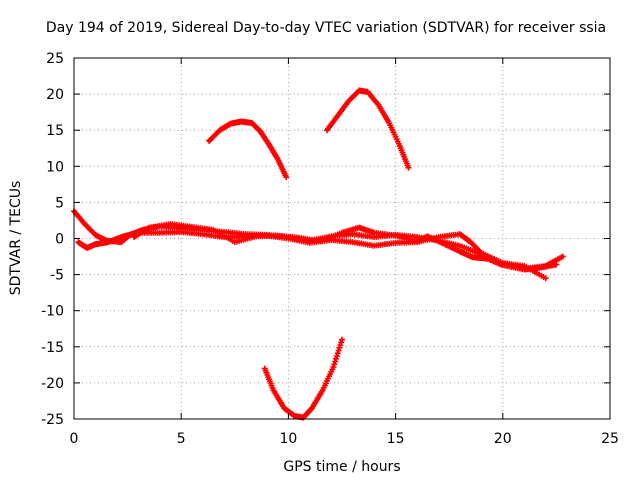 This screenshot has height=480, width=640. I want to click on x-tick-label: 25, so click(610, 439).